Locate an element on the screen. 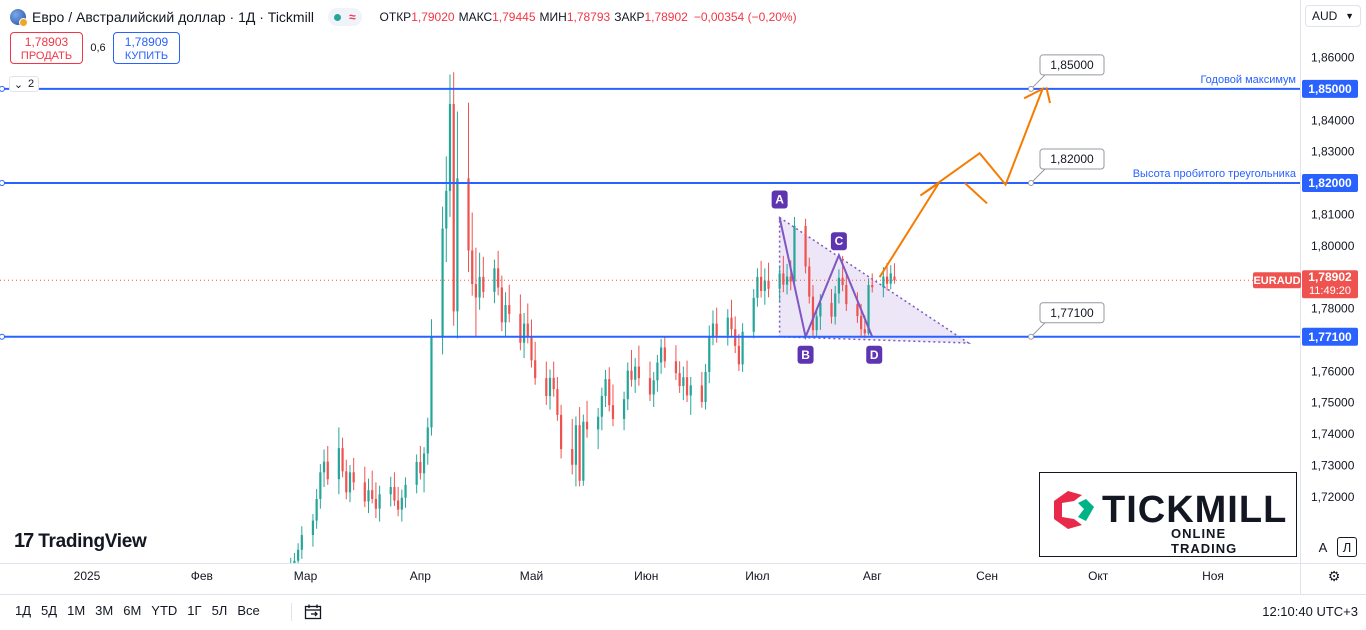 The image size is (1366, 630). range-button: 1Д is located at coordinates (23, 610).